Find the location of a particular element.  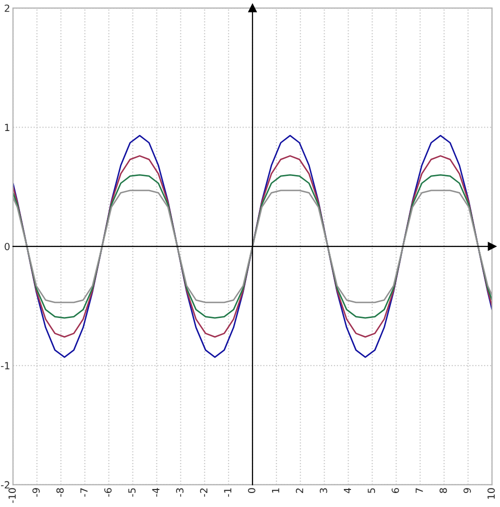

y-tick-label: -1 is located at coordinates (5, 366).